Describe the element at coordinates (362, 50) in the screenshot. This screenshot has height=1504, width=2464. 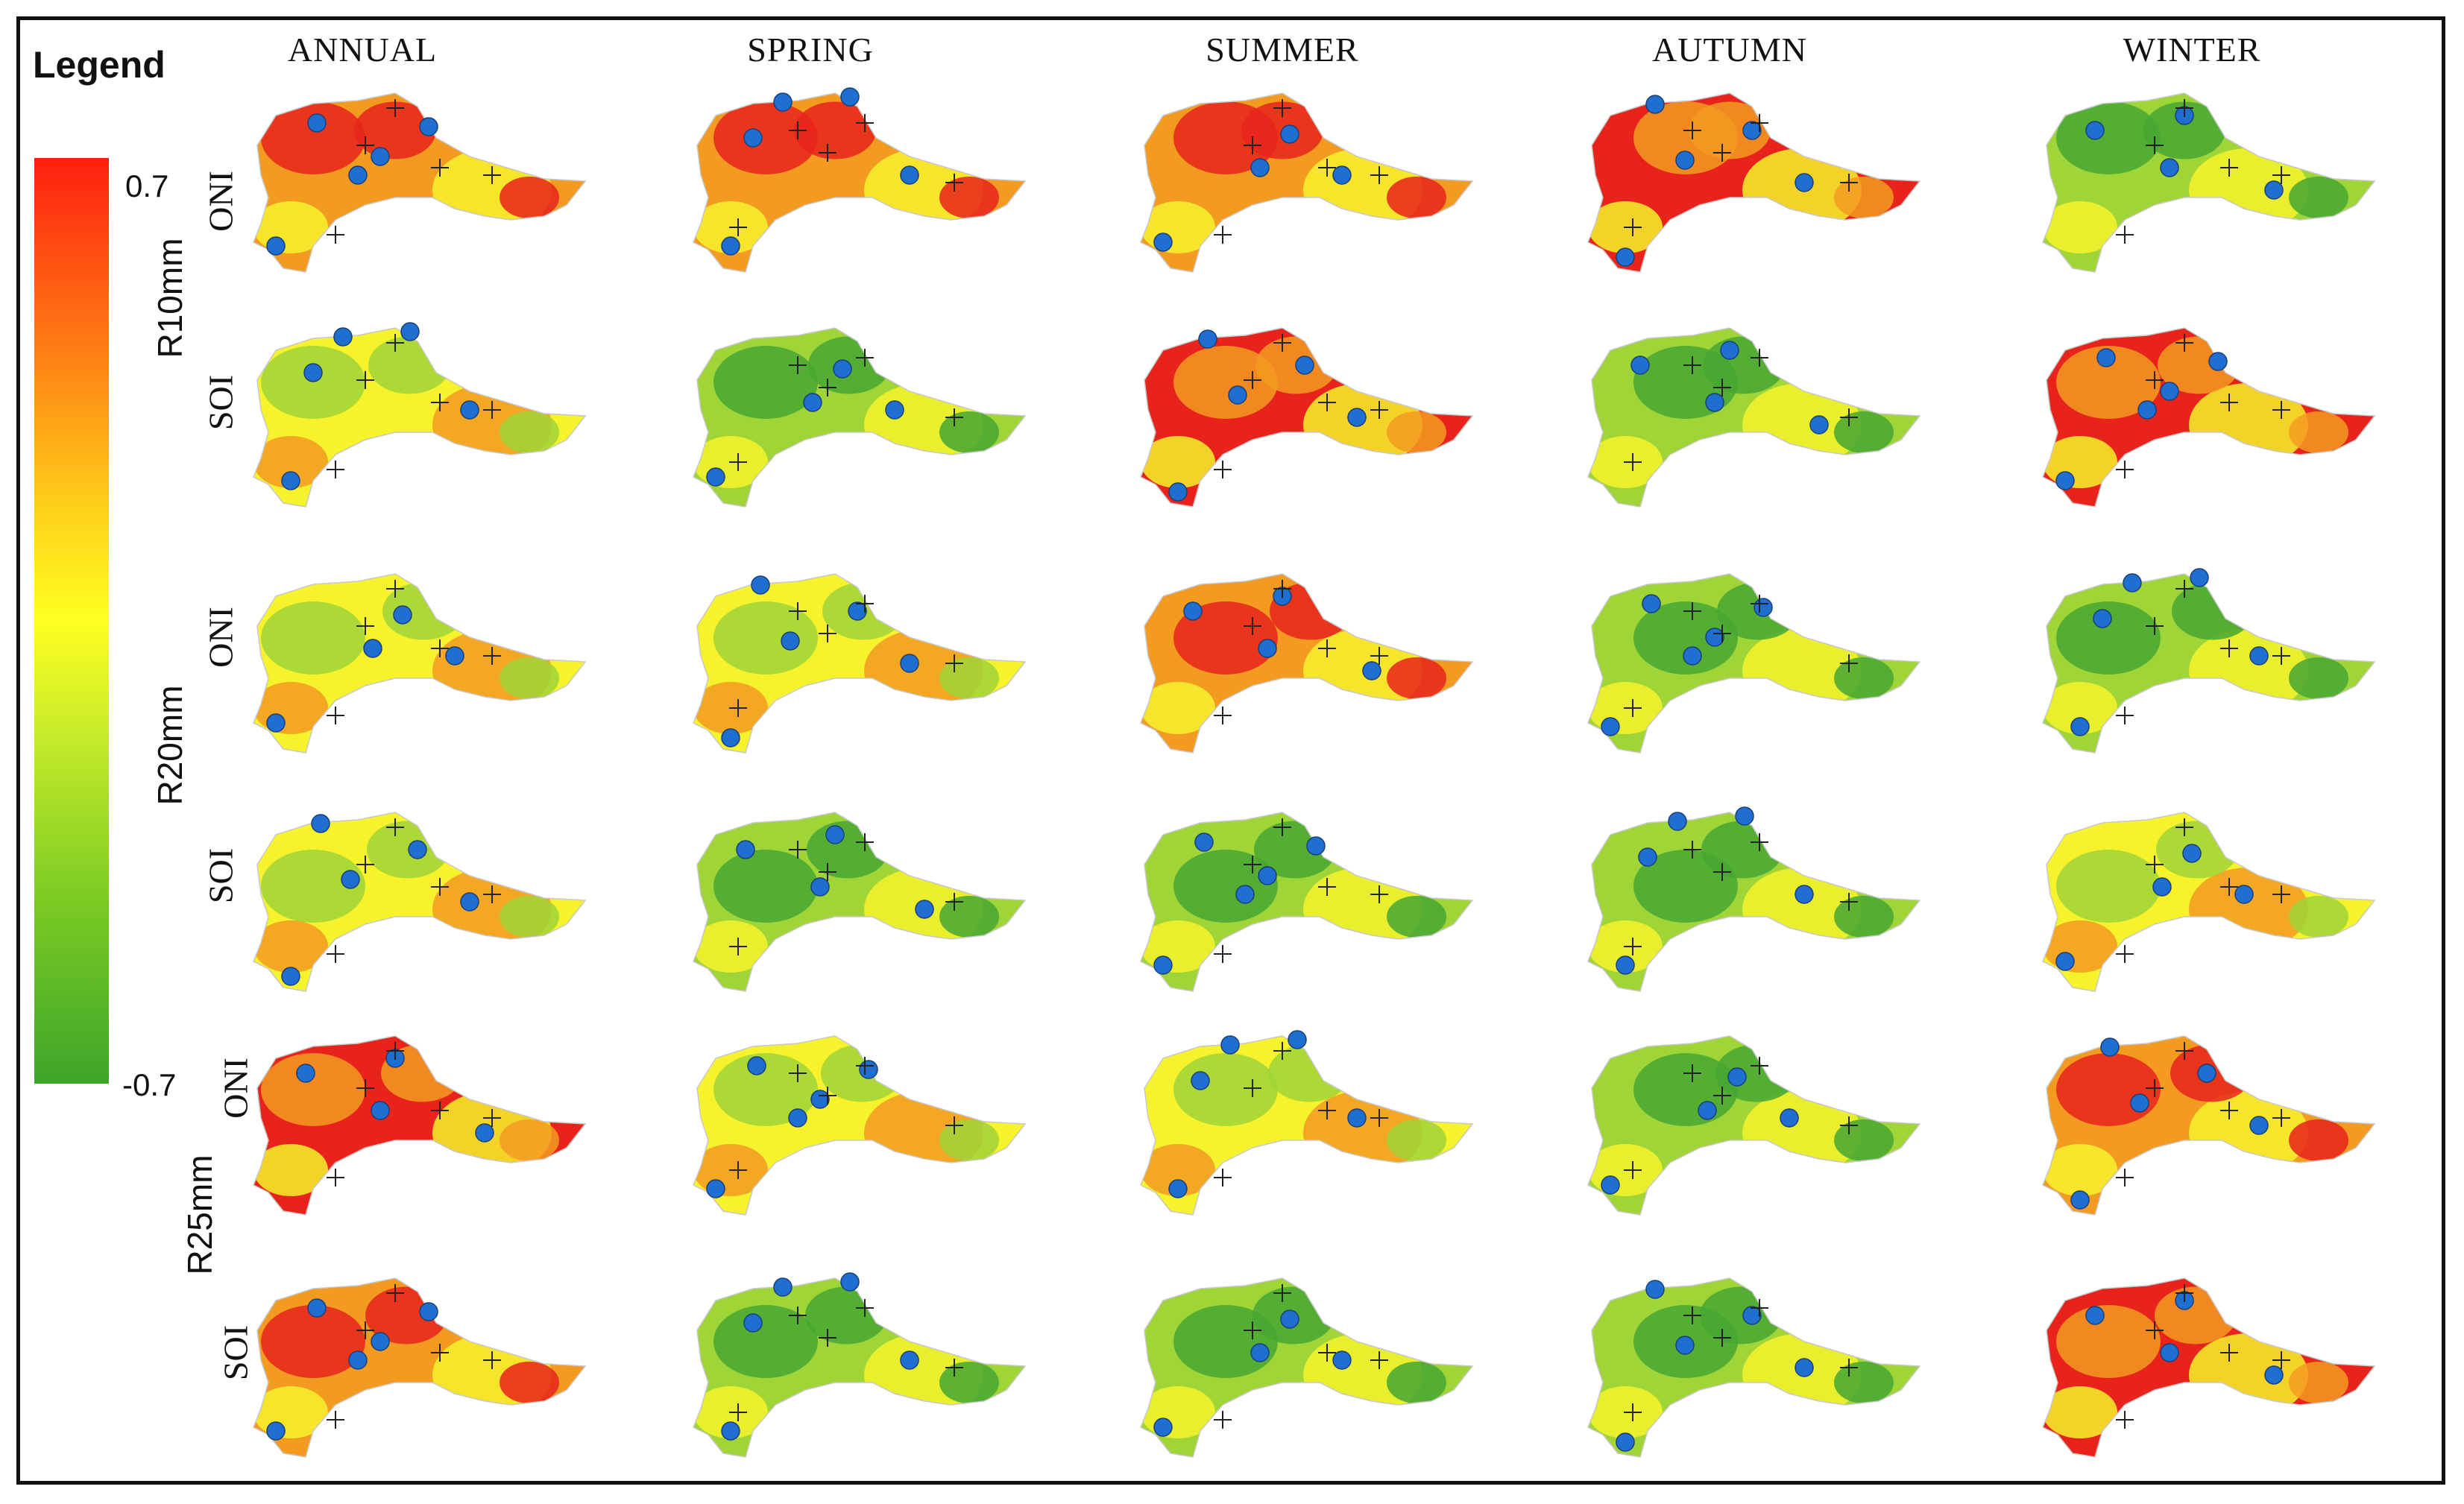
I see `season-header-annual: ANNUAL` at that location.